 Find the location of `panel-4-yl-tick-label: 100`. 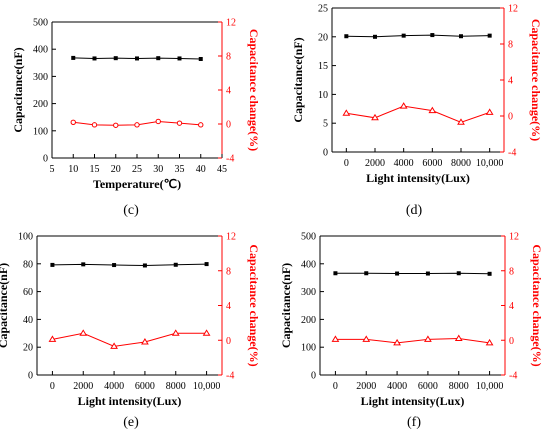

panel-4-yl-tick-label: 100 is located at coordinates (308, 348).